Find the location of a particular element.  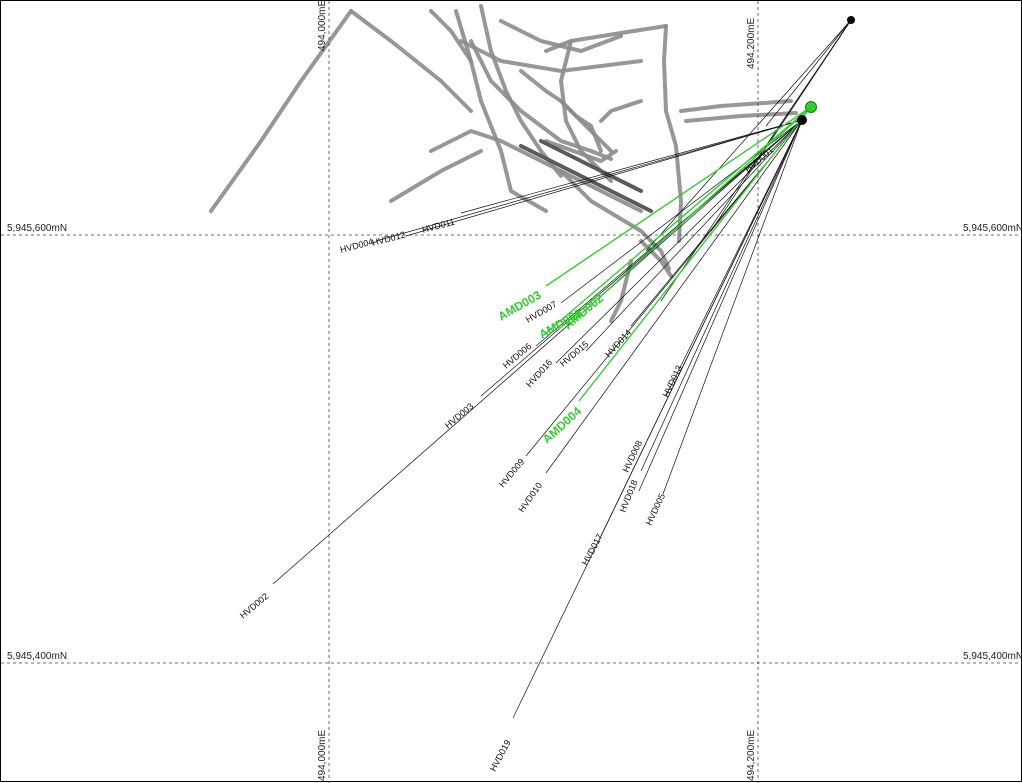

label-hvd016: HVD016 is located at coordinates (539, 373).